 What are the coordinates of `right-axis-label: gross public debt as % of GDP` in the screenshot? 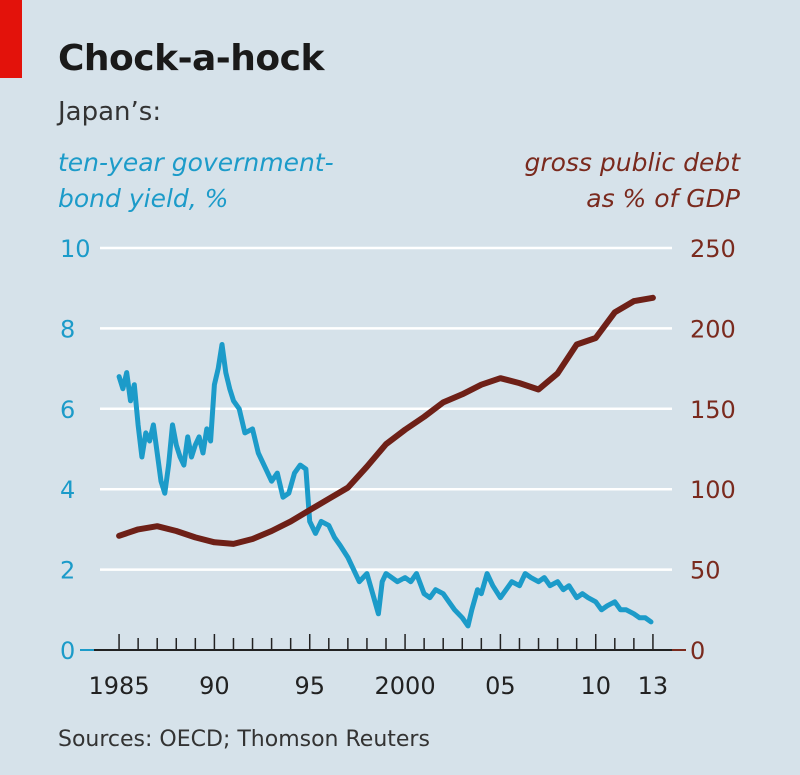 It's located at (632, 181).